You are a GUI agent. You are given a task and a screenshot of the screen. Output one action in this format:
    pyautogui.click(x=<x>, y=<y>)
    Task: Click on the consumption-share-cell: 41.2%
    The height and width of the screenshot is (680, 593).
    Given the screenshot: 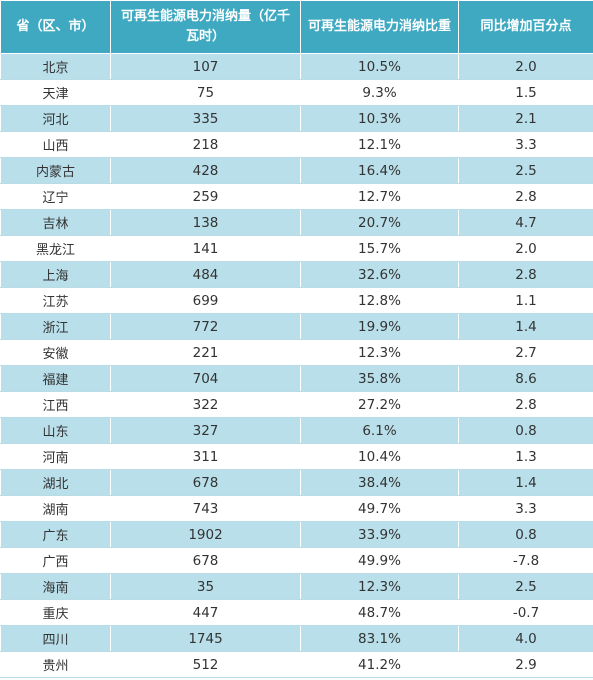 What is the action you would take?
    pyautogui.click(x=379, y=664)
    